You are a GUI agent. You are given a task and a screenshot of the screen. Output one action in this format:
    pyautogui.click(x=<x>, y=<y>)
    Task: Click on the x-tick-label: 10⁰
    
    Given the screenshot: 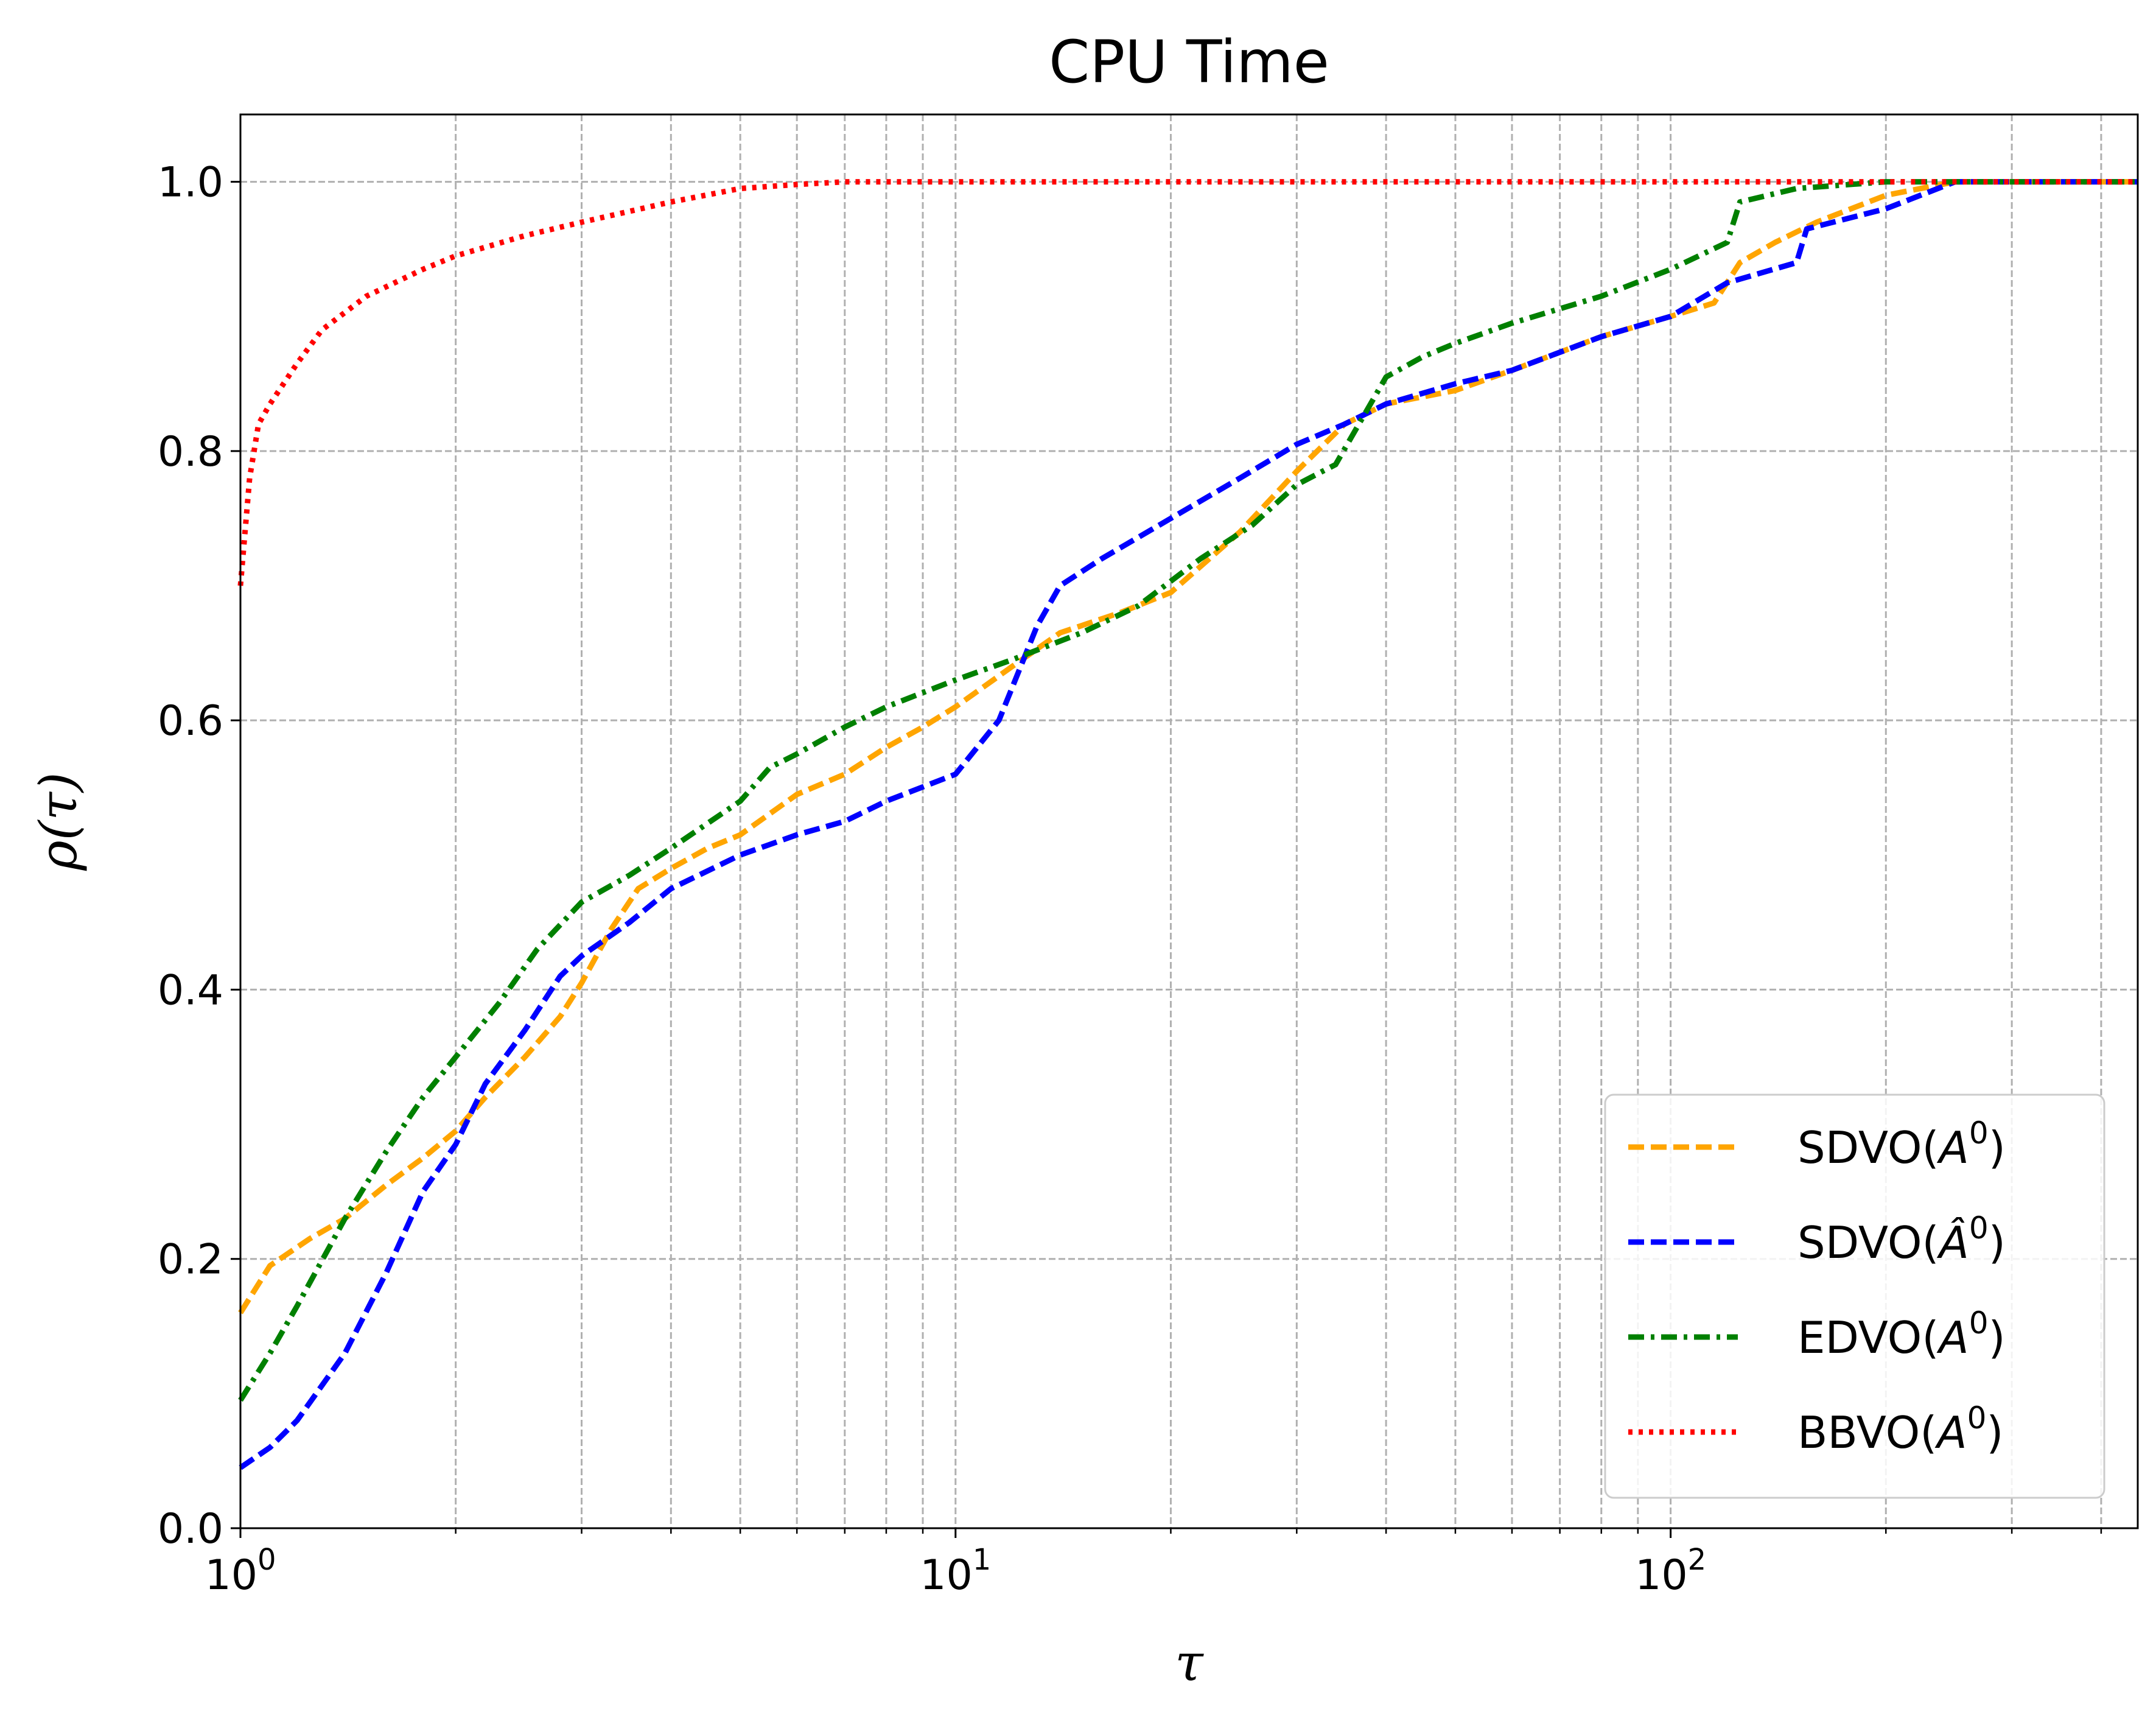 What is the action you would take?
    pyautogui.click(x=240, y=1571)
    